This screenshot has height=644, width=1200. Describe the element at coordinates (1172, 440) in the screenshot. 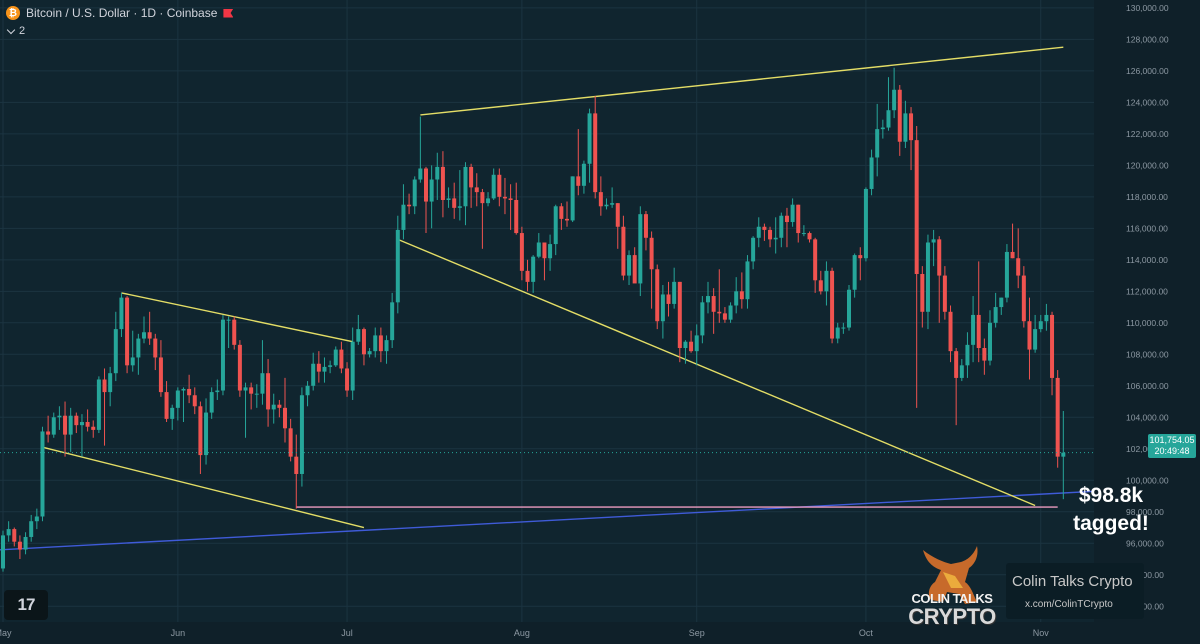

I see `last-price-value: 101,754.05` at that location.